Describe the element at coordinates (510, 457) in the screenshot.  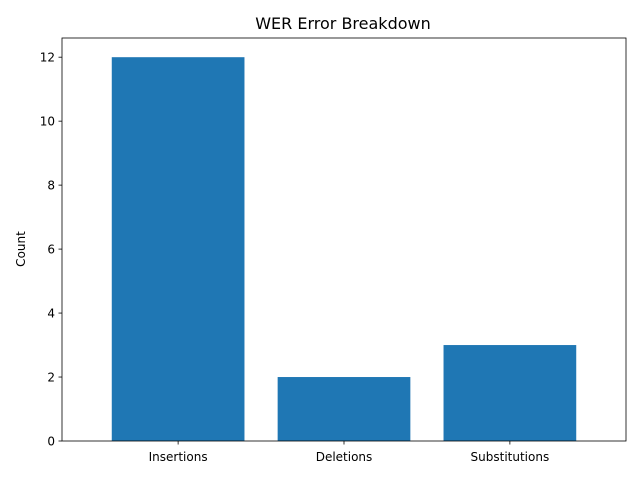
I see `x-tick-label-substitutions: Substitutions` at that location.